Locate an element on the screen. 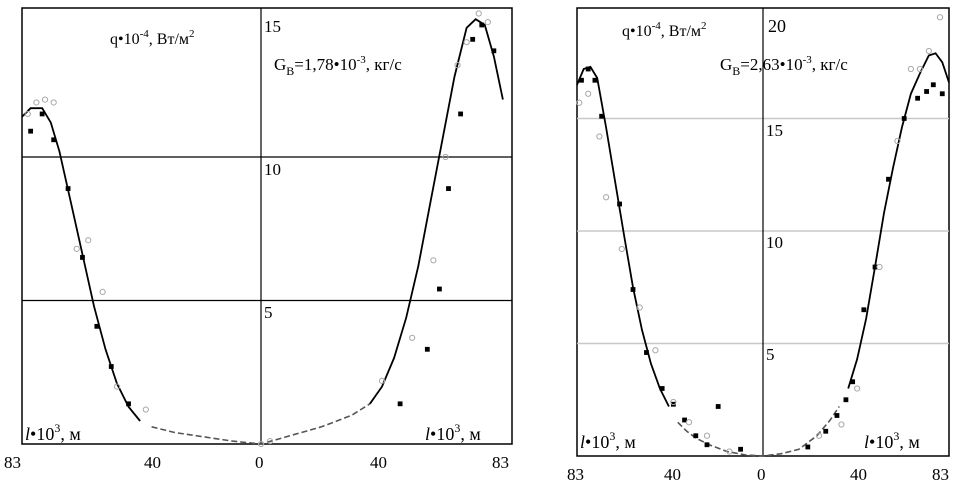  left-chart-x-label-left: l•103, м is located at coordinates (53, 432).